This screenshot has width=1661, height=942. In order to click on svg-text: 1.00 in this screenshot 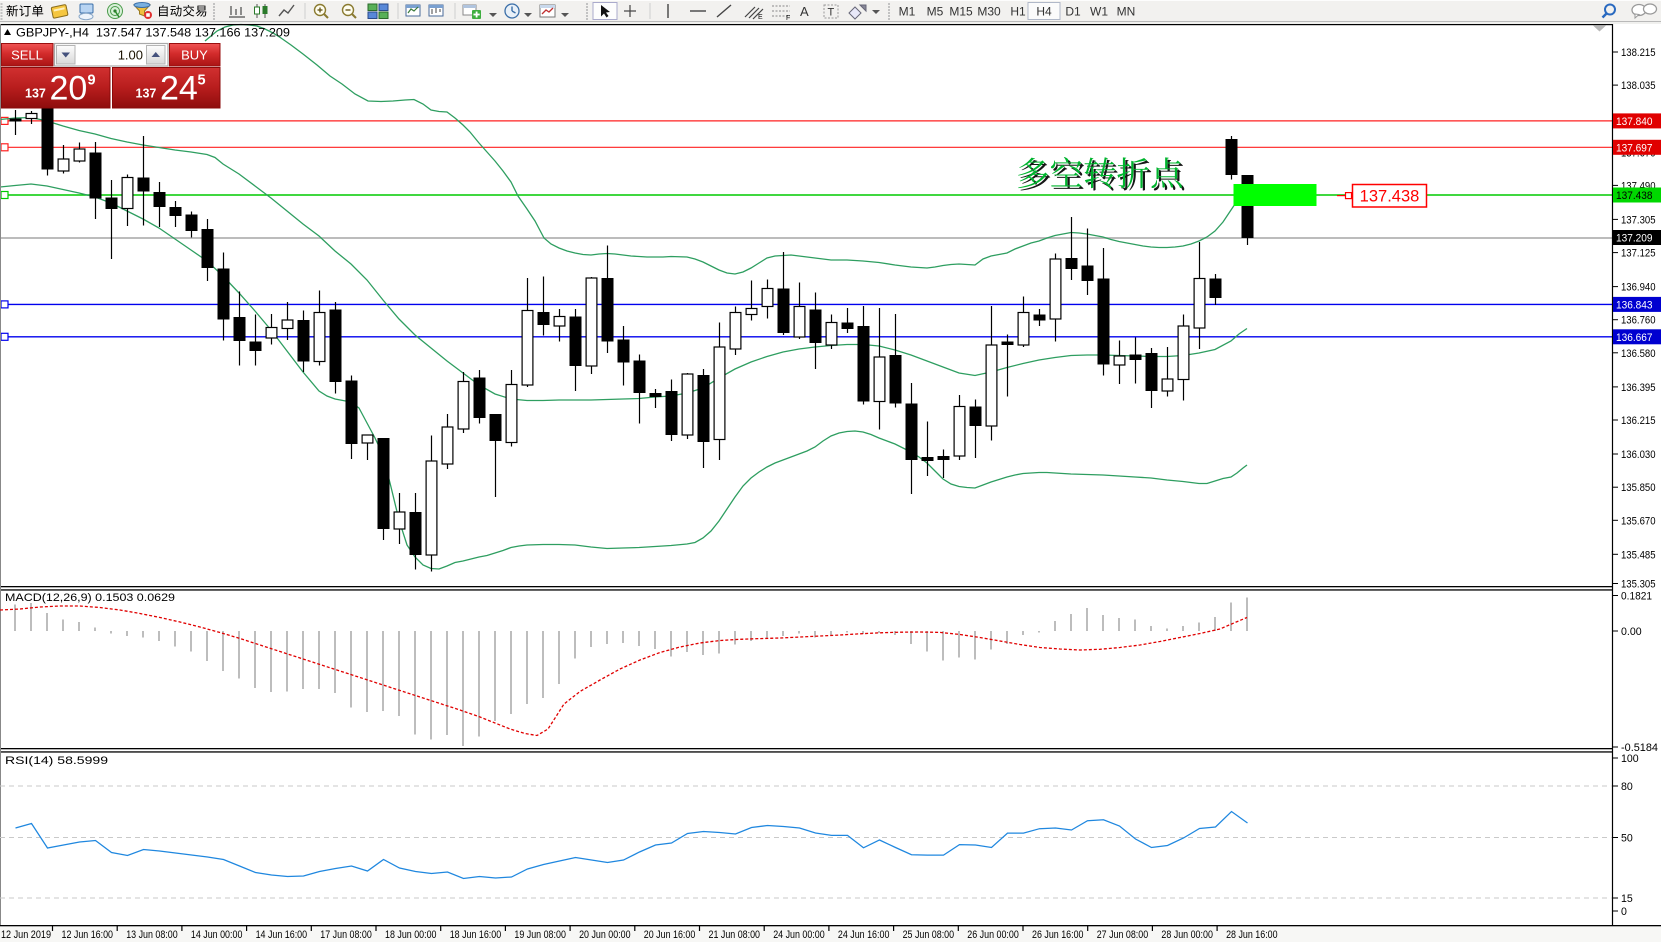, I will do `click(130, 55)`.